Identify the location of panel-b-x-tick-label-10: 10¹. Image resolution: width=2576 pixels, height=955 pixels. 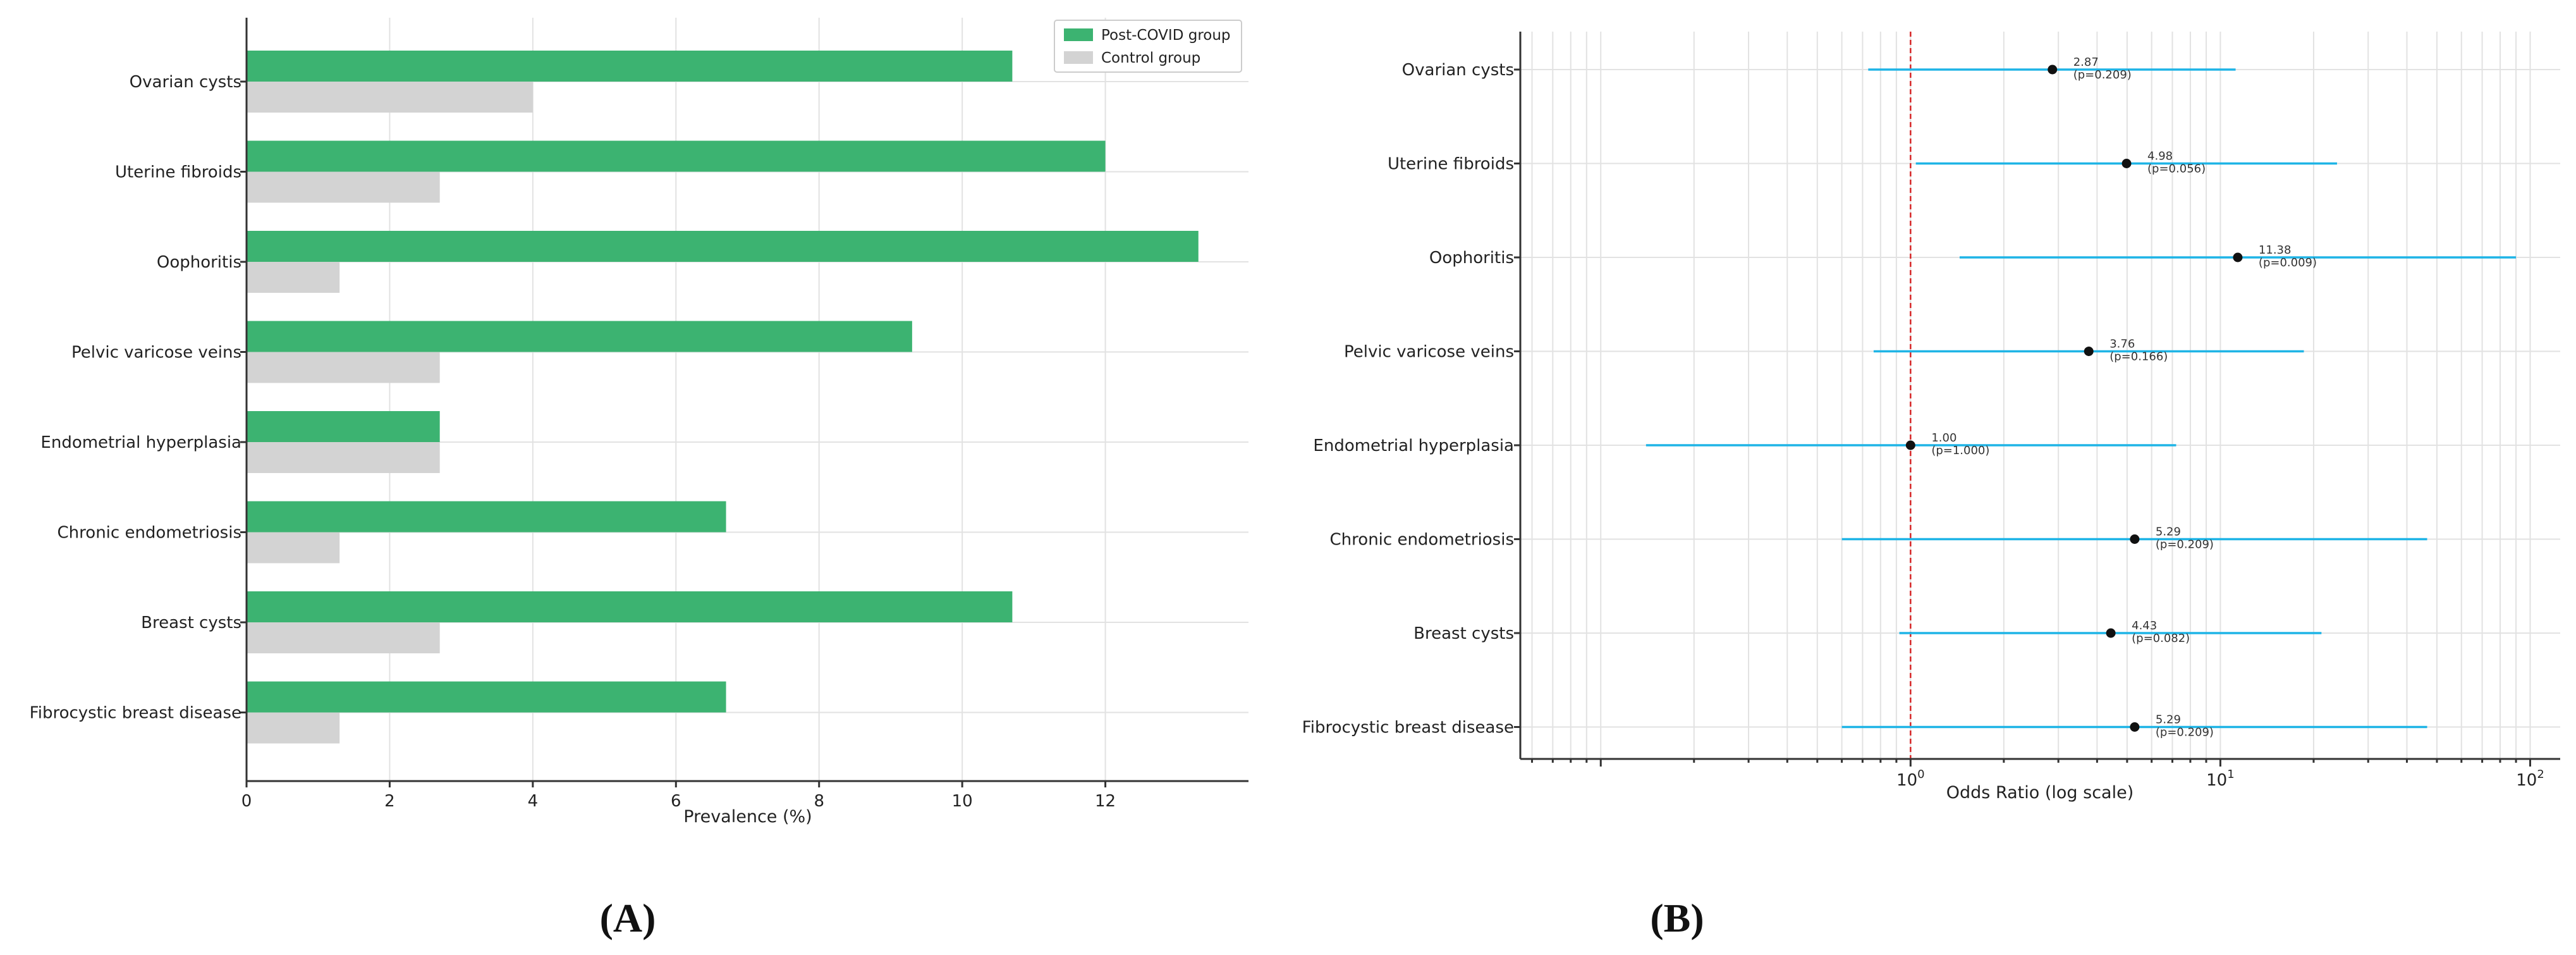
(2220, 779).